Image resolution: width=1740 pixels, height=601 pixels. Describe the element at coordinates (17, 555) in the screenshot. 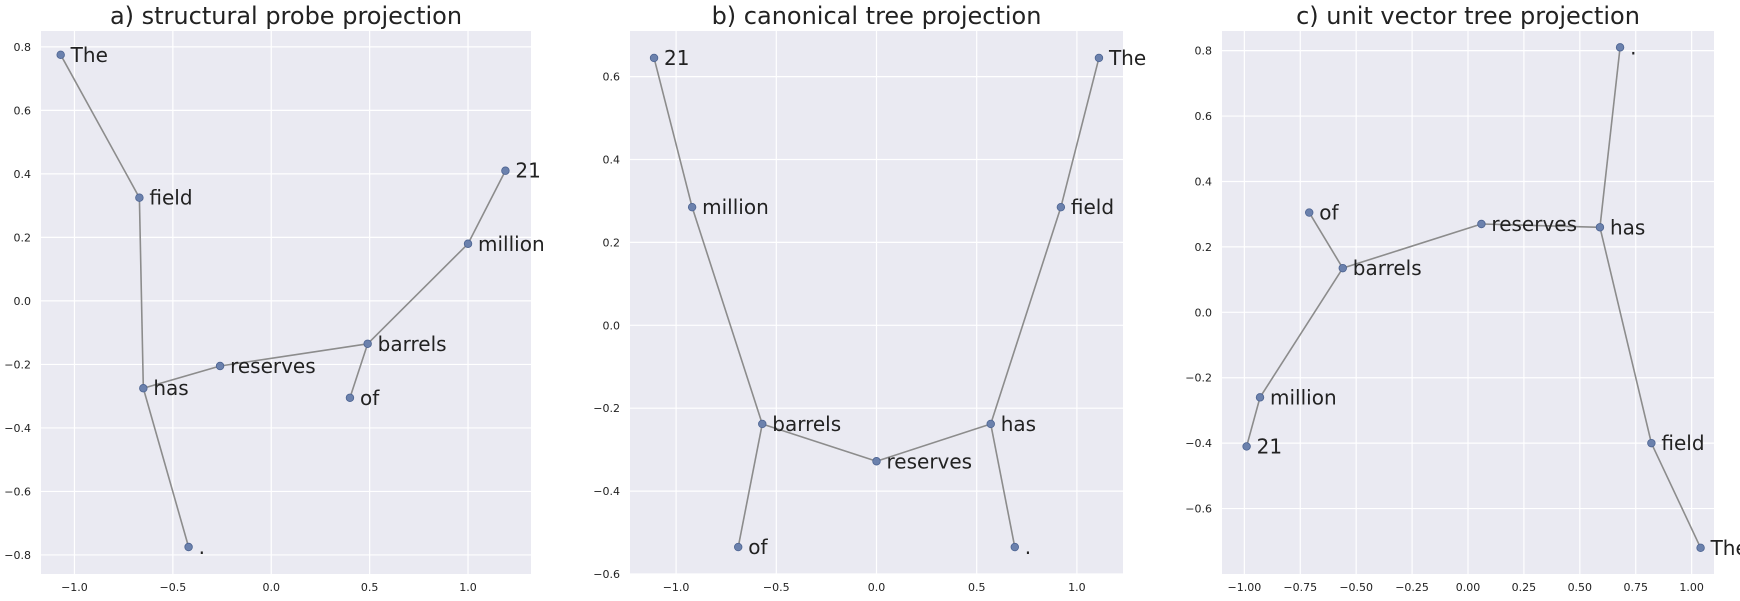

I see `y-tick-label: −0.8` at that location.